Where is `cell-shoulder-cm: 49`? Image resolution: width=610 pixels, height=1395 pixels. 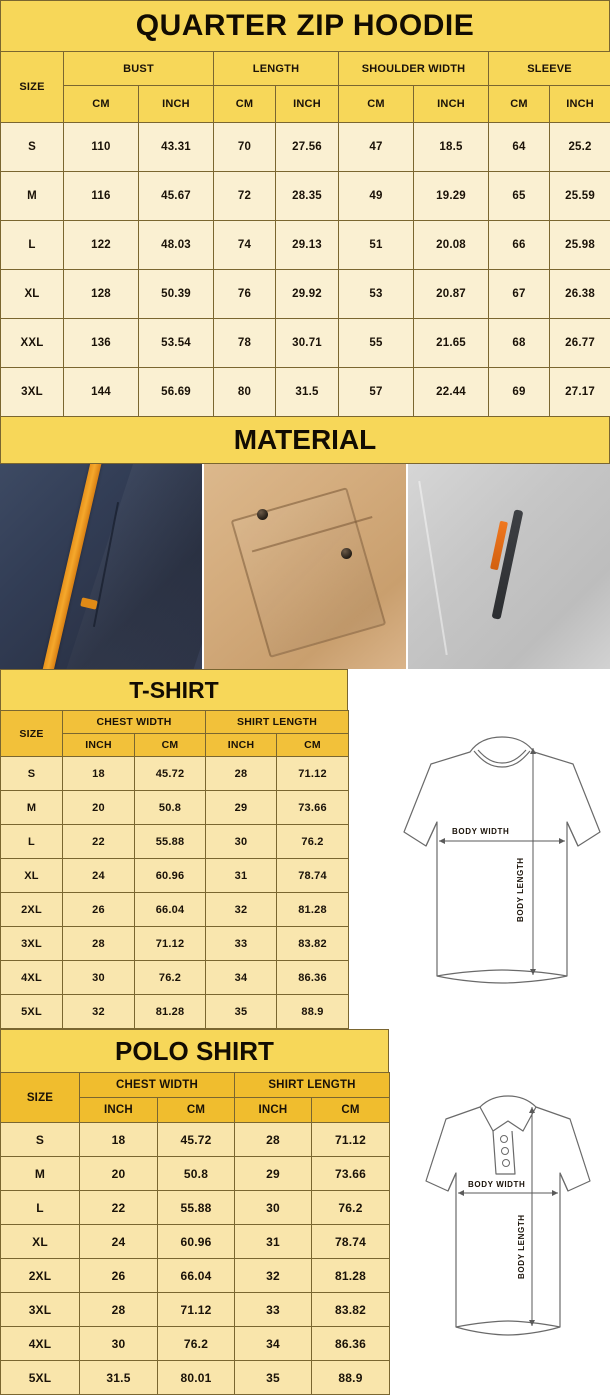
cell-shoulder-cm: 49 is located at coordinates (376, 196).